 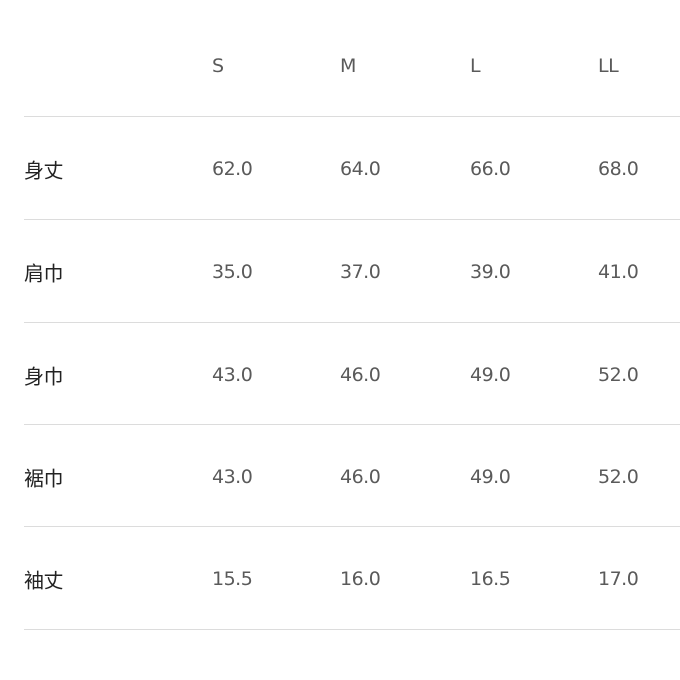 I want to click on table-row: 肩巾 35.0 37.0 39.0 41.0, so click(x=352, y=271).